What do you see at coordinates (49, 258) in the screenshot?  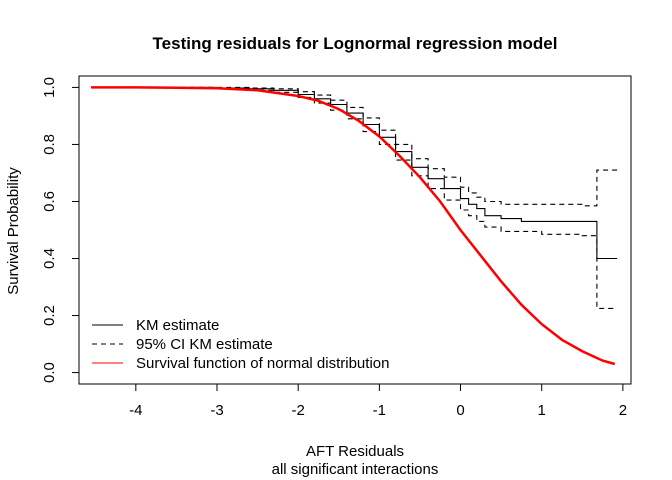 I see `y-tick-label: 0.4` at bounding box center [49, 258].